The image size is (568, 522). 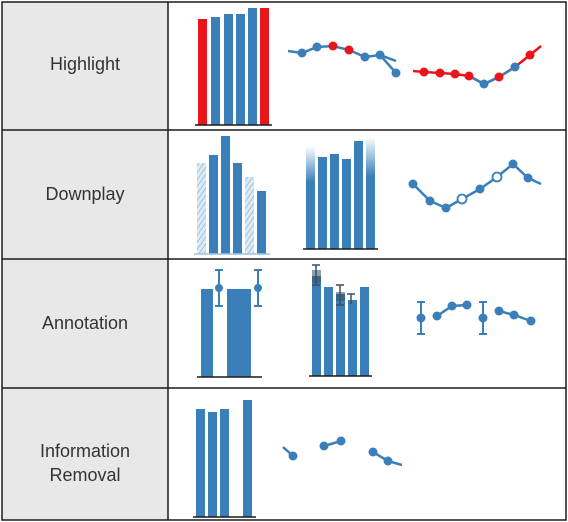 I want to click on label-cell-bg-highlight, so click(x=85, y=66).